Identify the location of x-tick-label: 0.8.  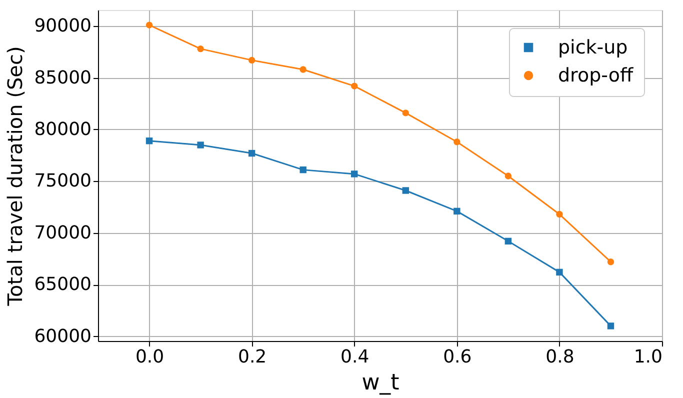
(560, 357).